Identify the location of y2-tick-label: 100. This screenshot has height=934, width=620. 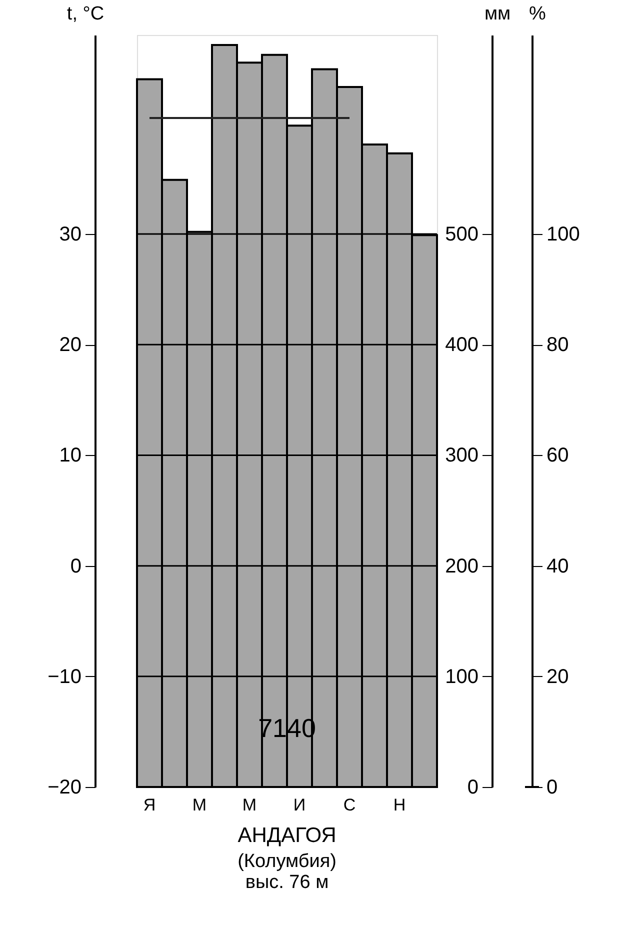
(461, 677).